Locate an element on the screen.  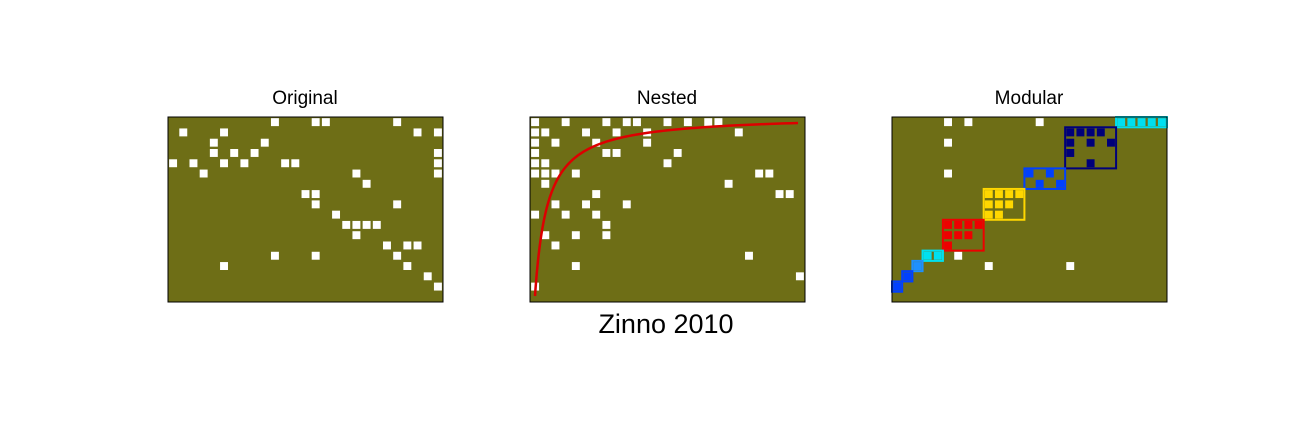
panel-title-nested: Nested is located at coordinates (667, 98).